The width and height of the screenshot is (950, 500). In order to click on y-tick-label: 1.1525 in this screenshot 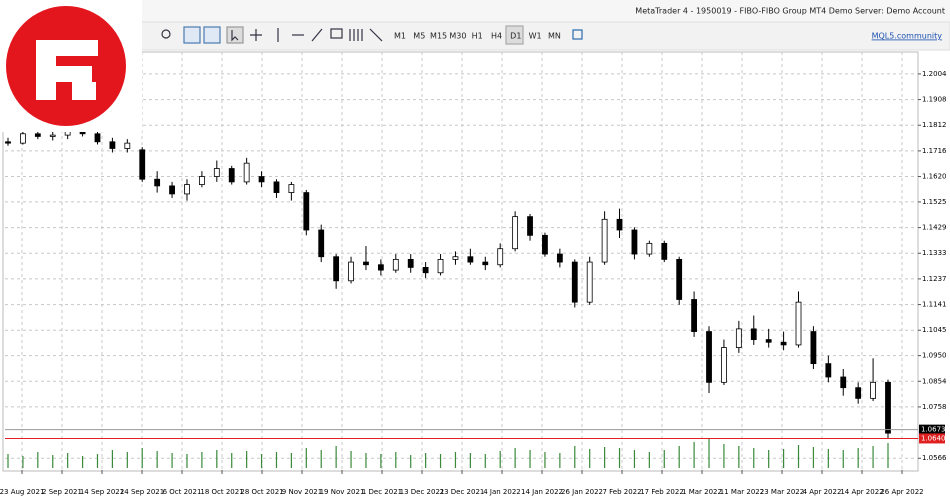, I will do `click(934, 202)`.